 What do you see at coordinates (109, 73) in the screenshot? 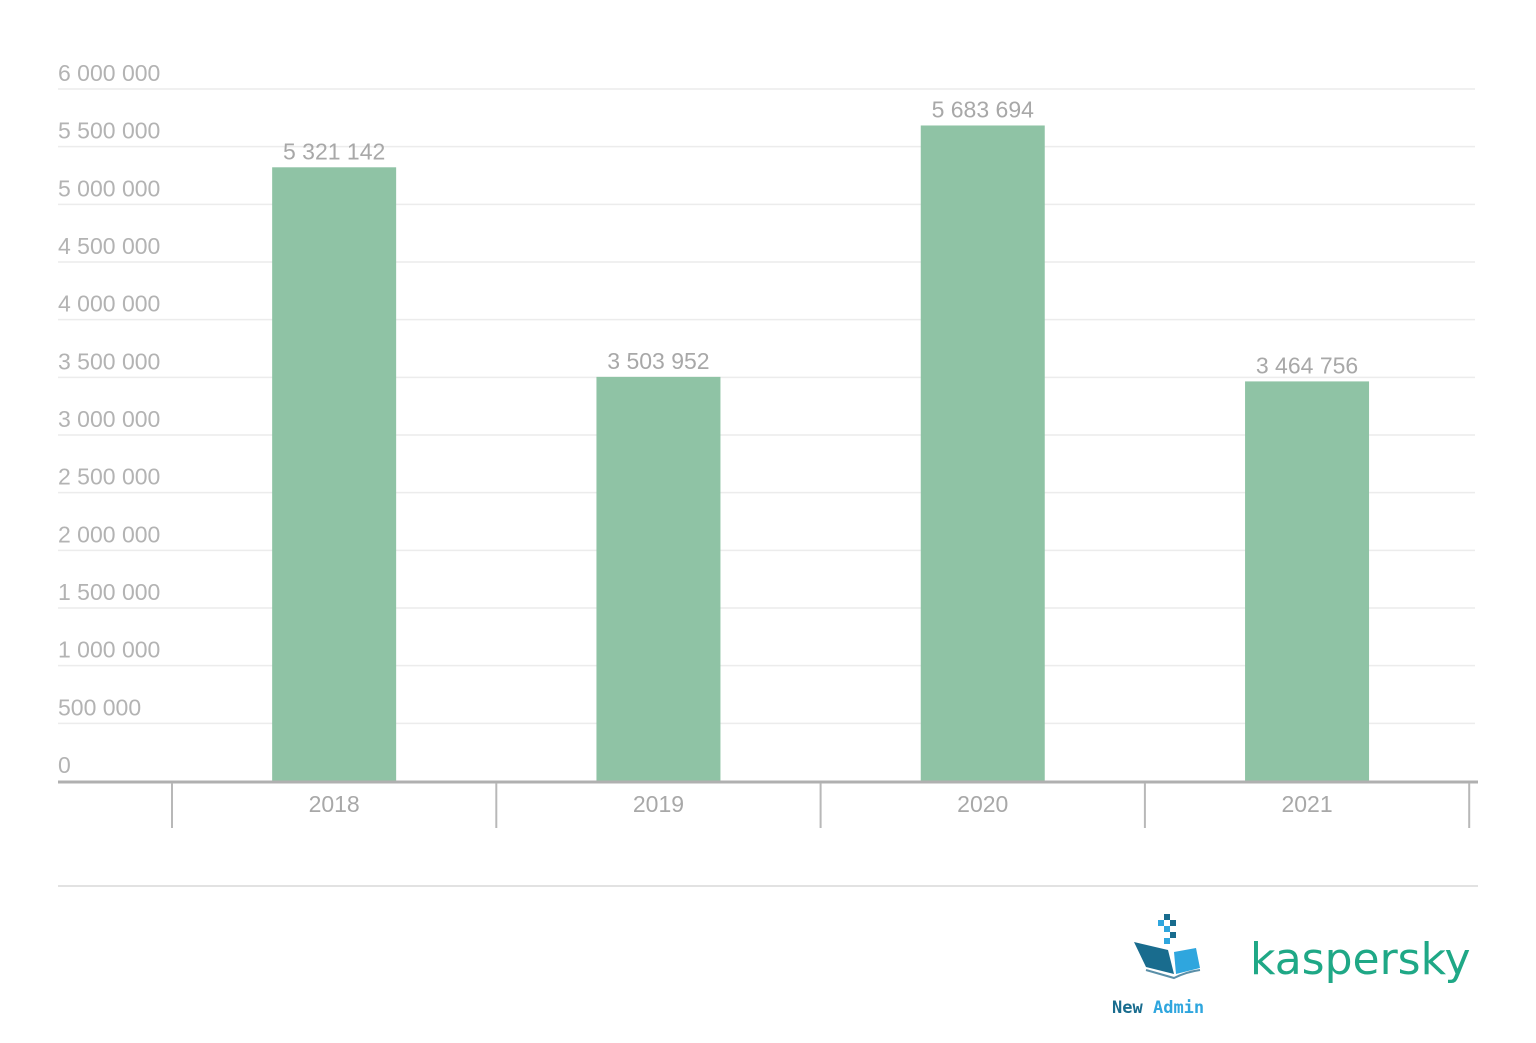
I see `y-tick-label: 6 000 000` at bounding box center [109, 73].